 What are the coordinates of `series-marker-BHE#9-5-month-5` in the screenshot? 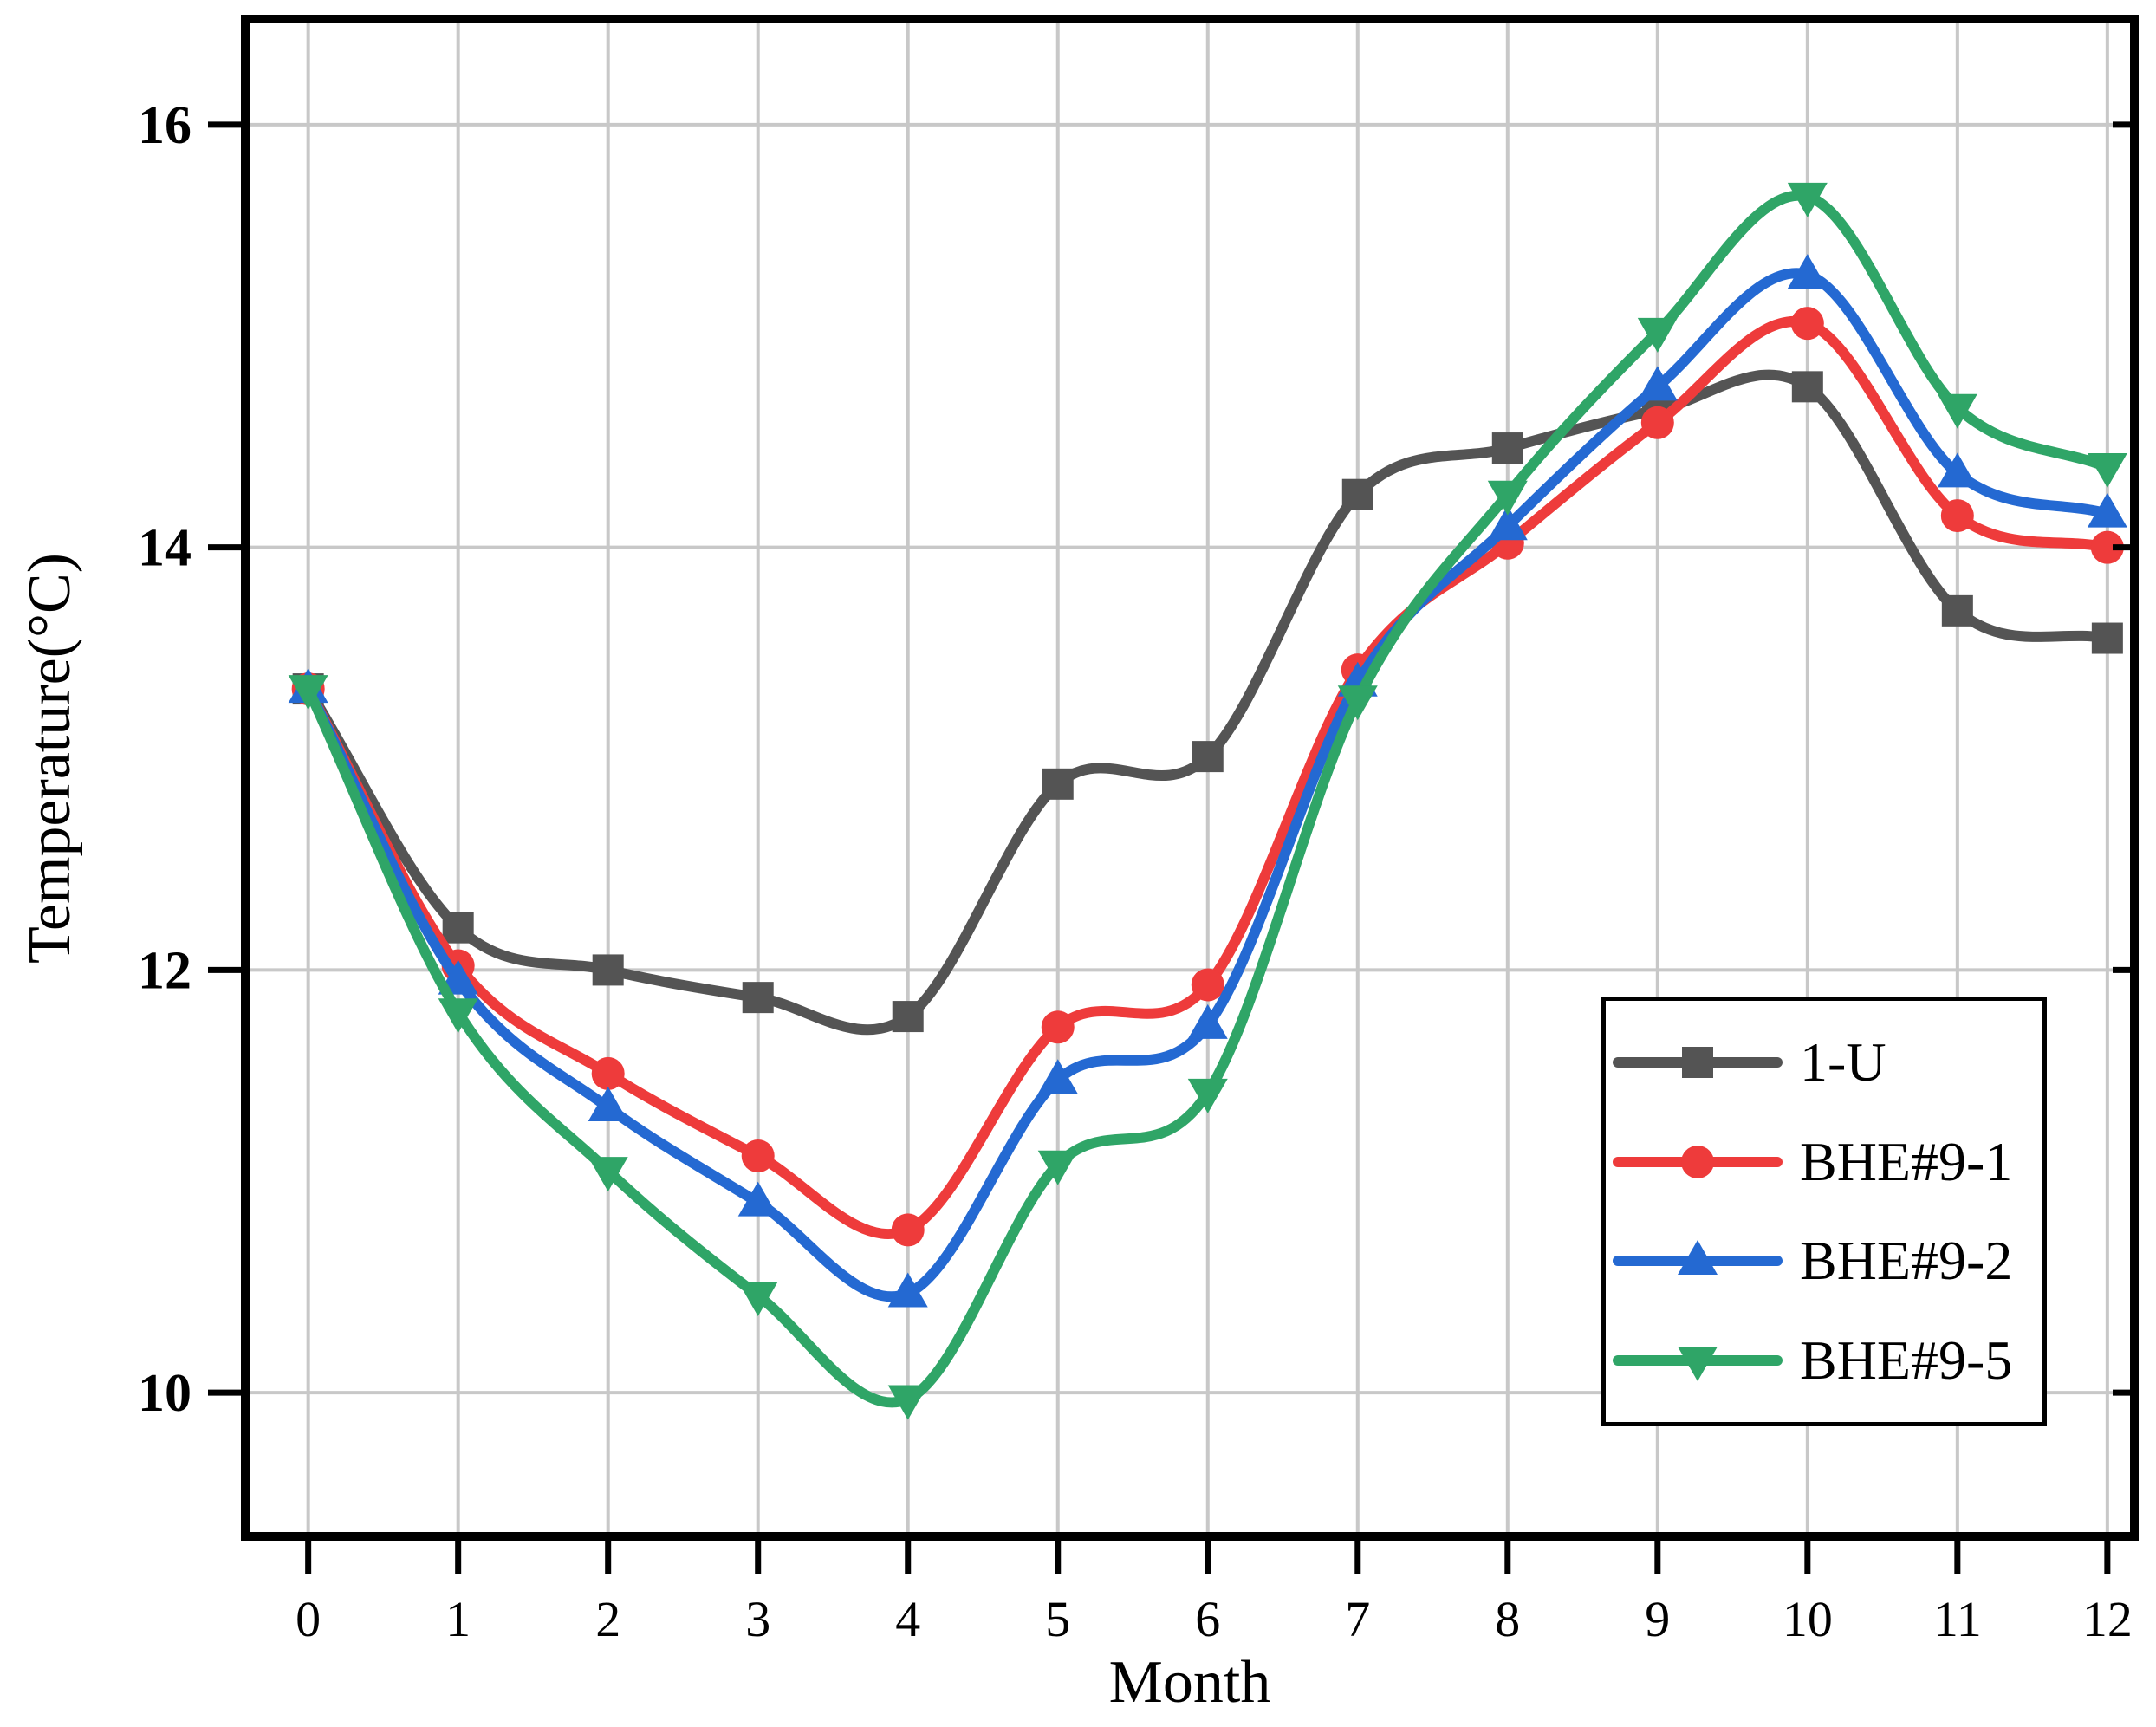 It's located at (1057, 1167).